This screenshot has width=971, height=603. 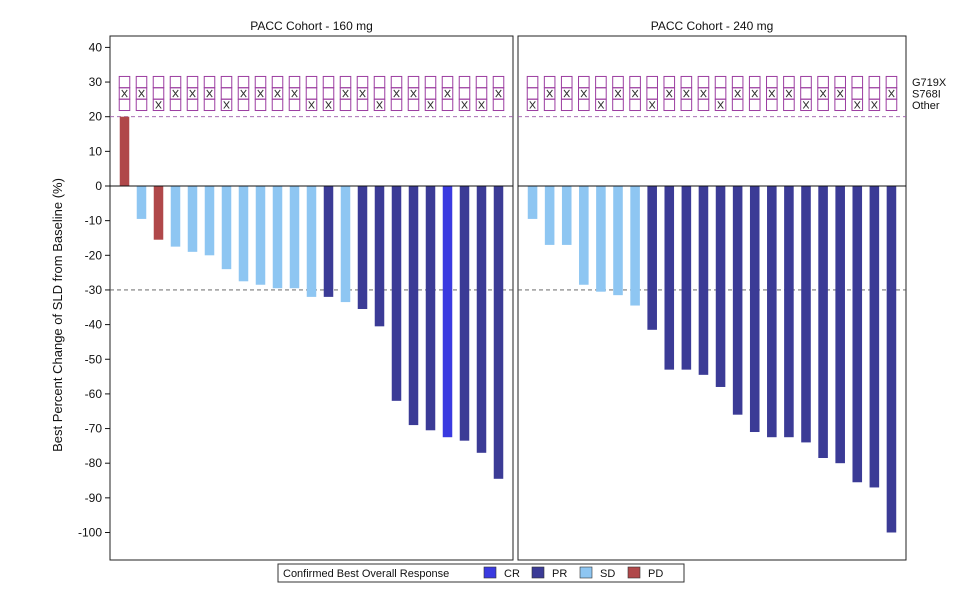 What do you see at coordinates (926, 94) in the screenshot?
I see `mutation-label: S768I` at bounding box center [926, 94].